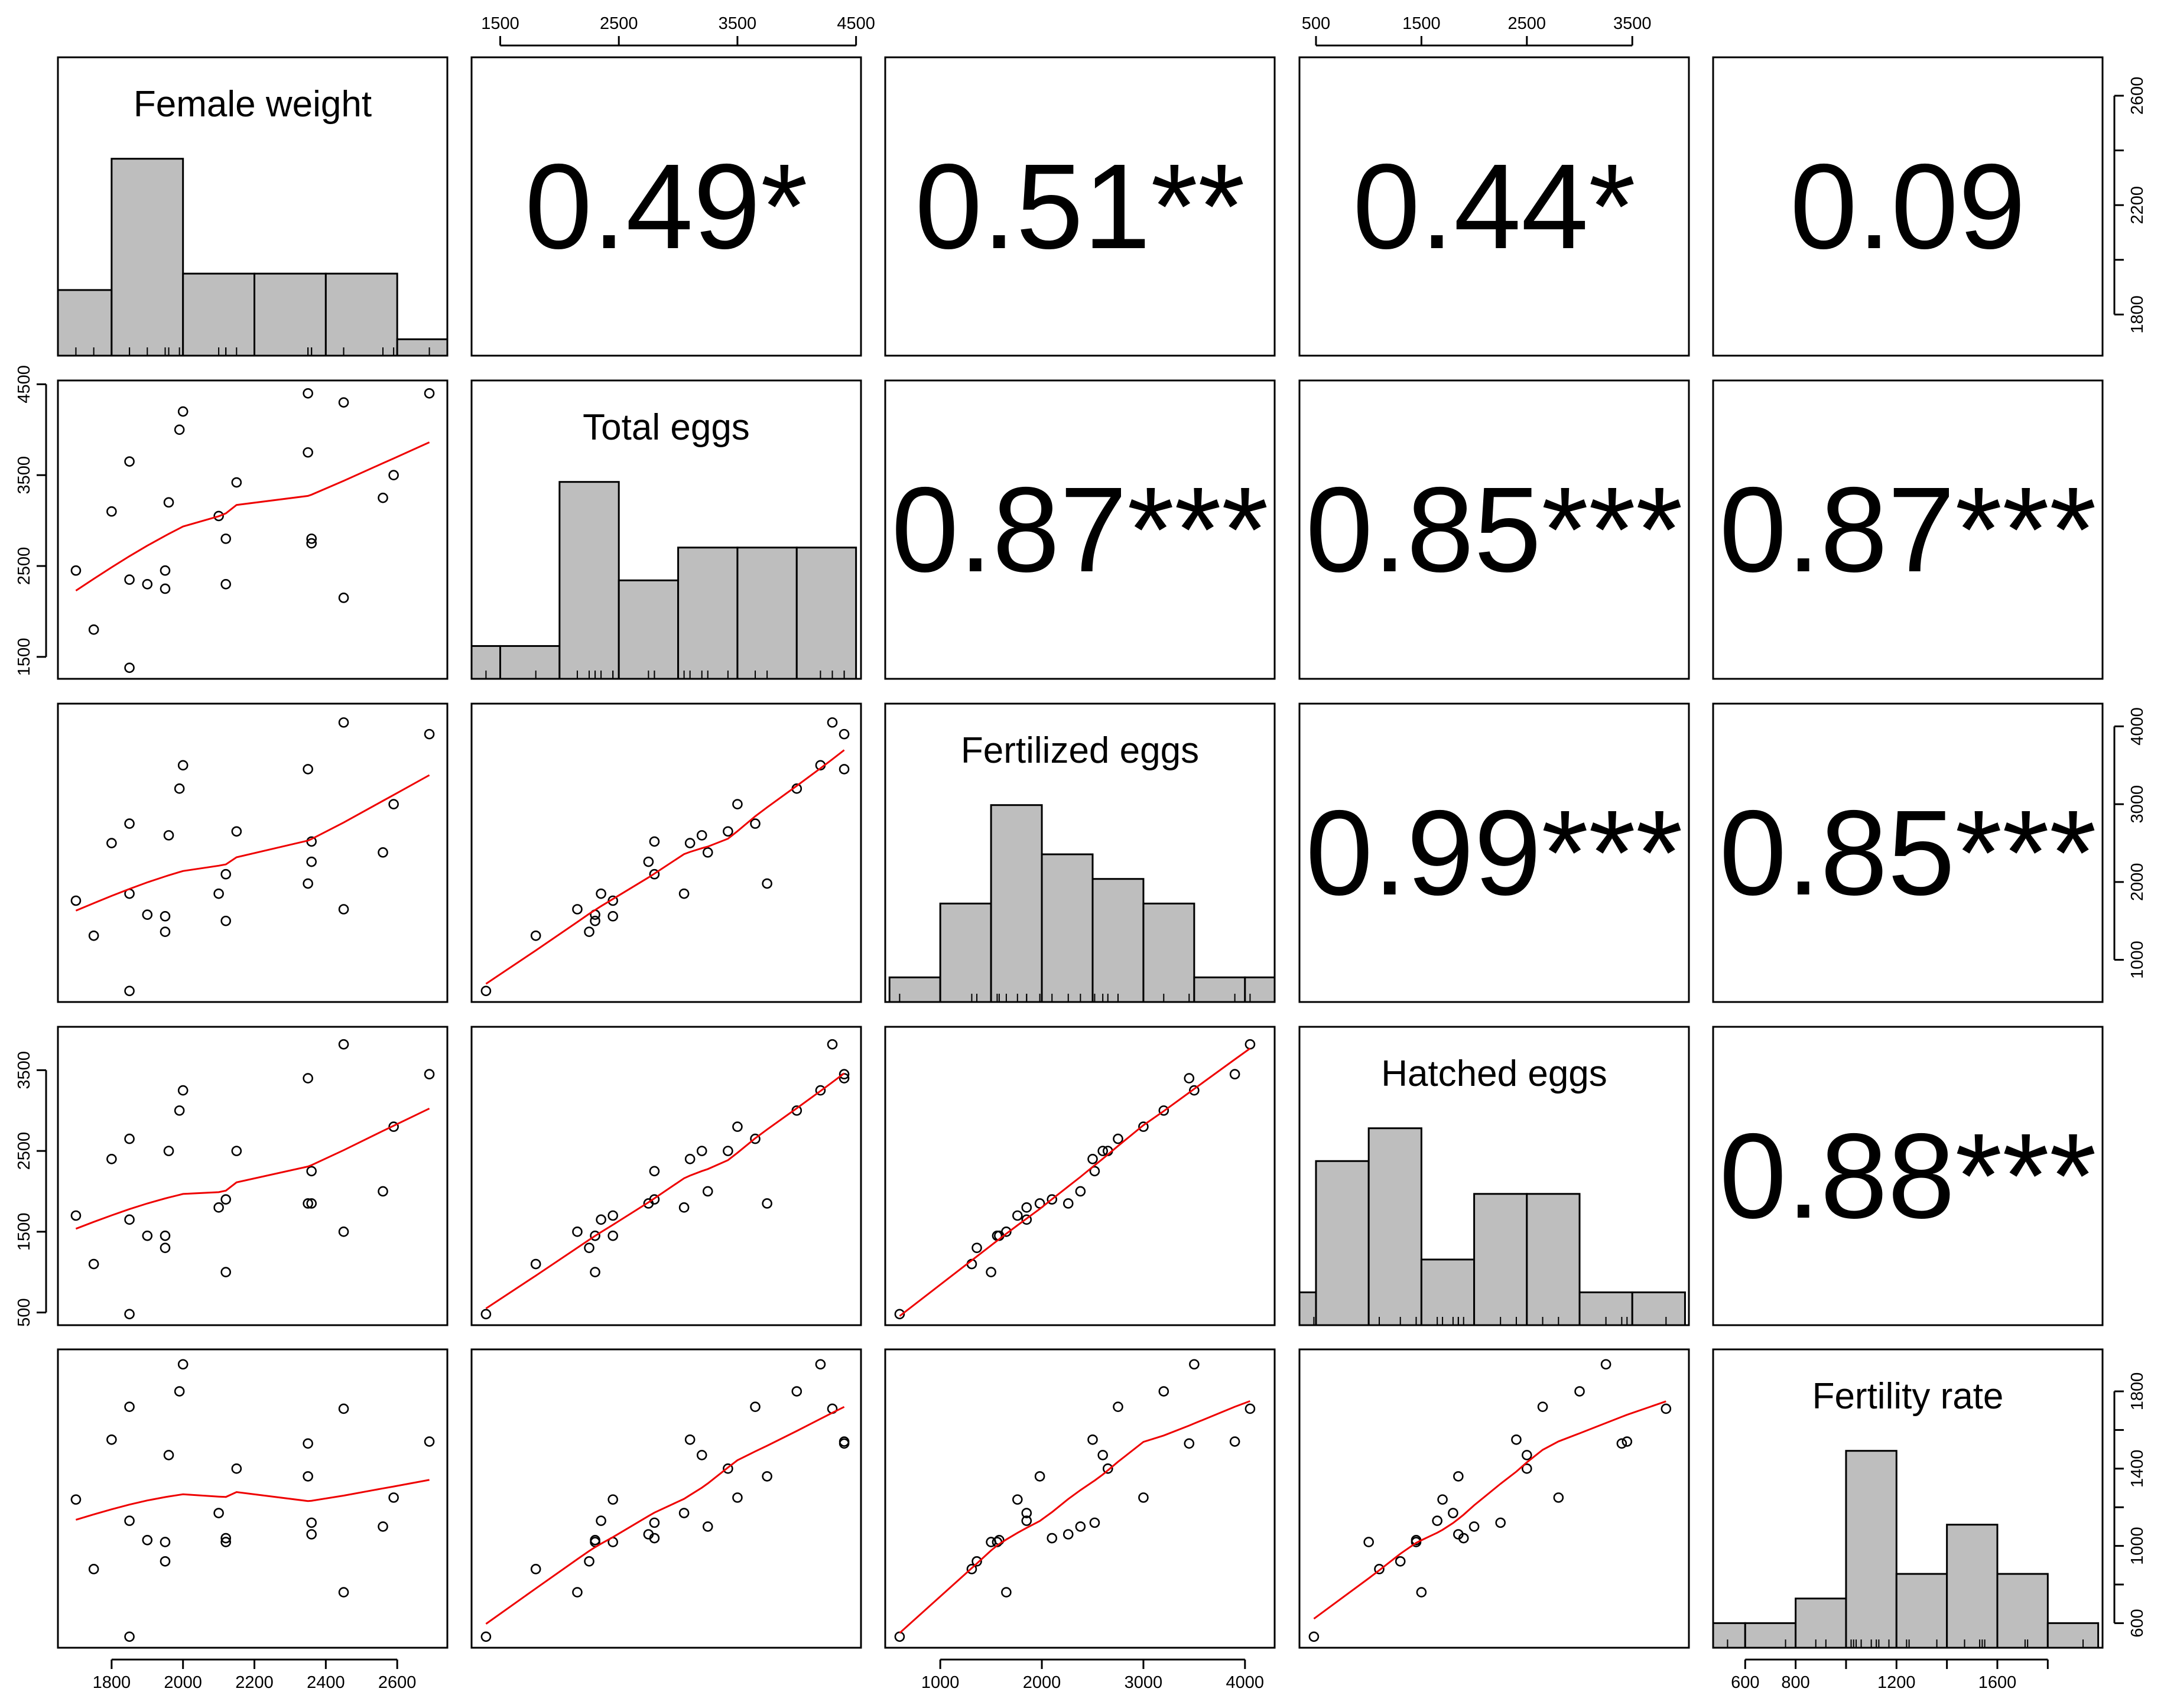  I want to click on axis-tick-label: 1000, so click(2137, 960).